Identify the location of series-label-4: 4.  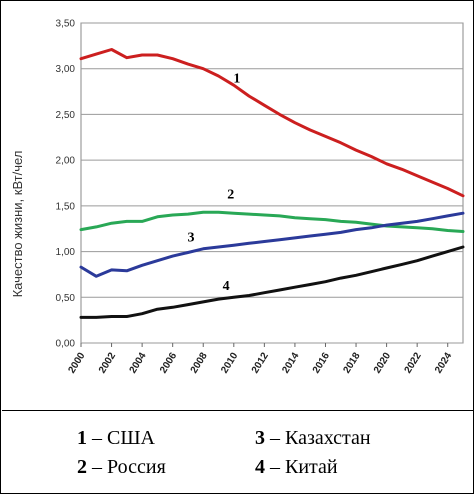
(226, 286).